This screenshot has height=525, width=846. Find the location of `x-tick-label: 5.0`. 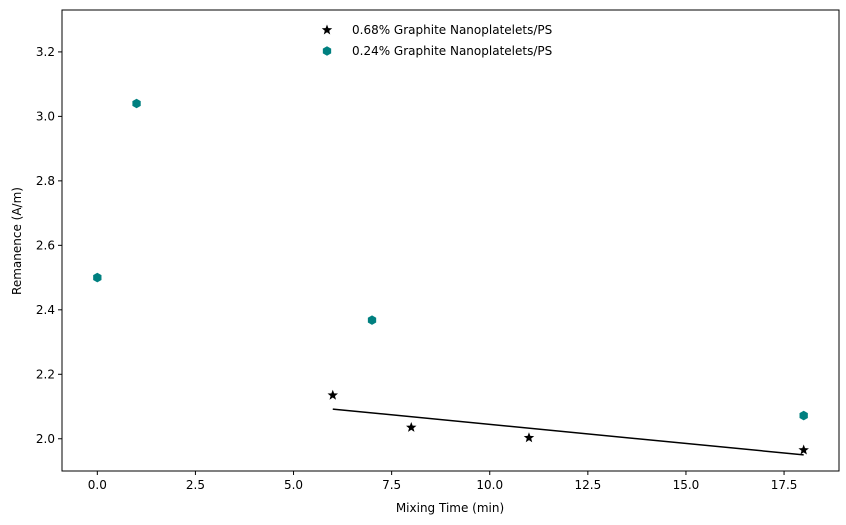

x-tick-label: 5.0 is located at coordinates (293, 485).